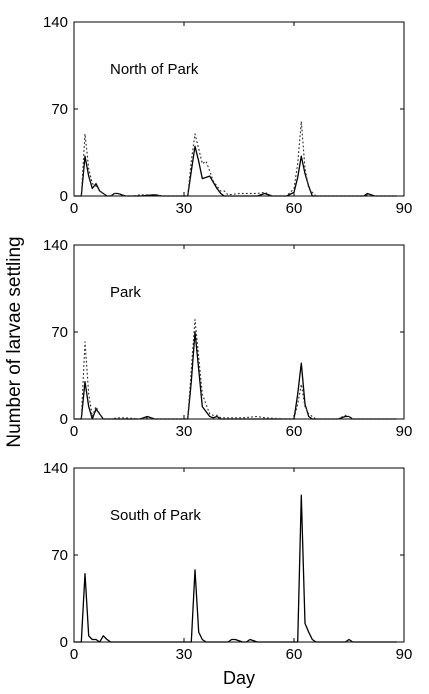 This screenshot has height=694, width=429. What do you see at coordinates (125, 292) in the screenshot?
I see `panel-title: Park` at bounding box center [125, 292].